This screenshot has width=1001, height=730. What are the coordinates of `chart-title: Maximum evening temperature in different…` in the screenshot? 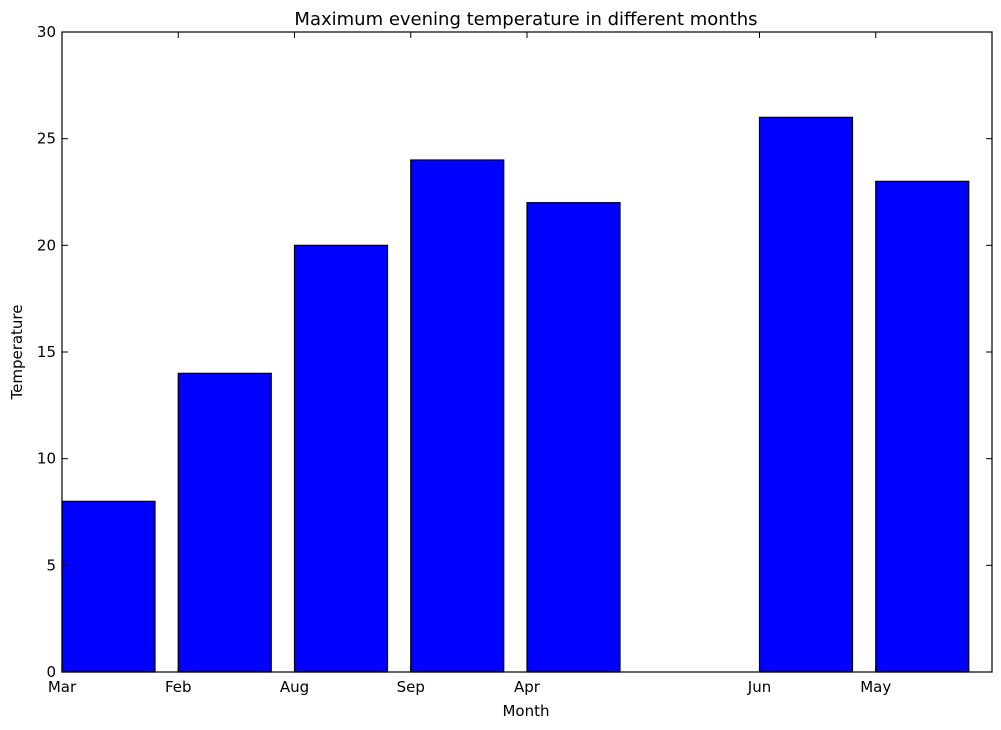 It's located at (525, 19).